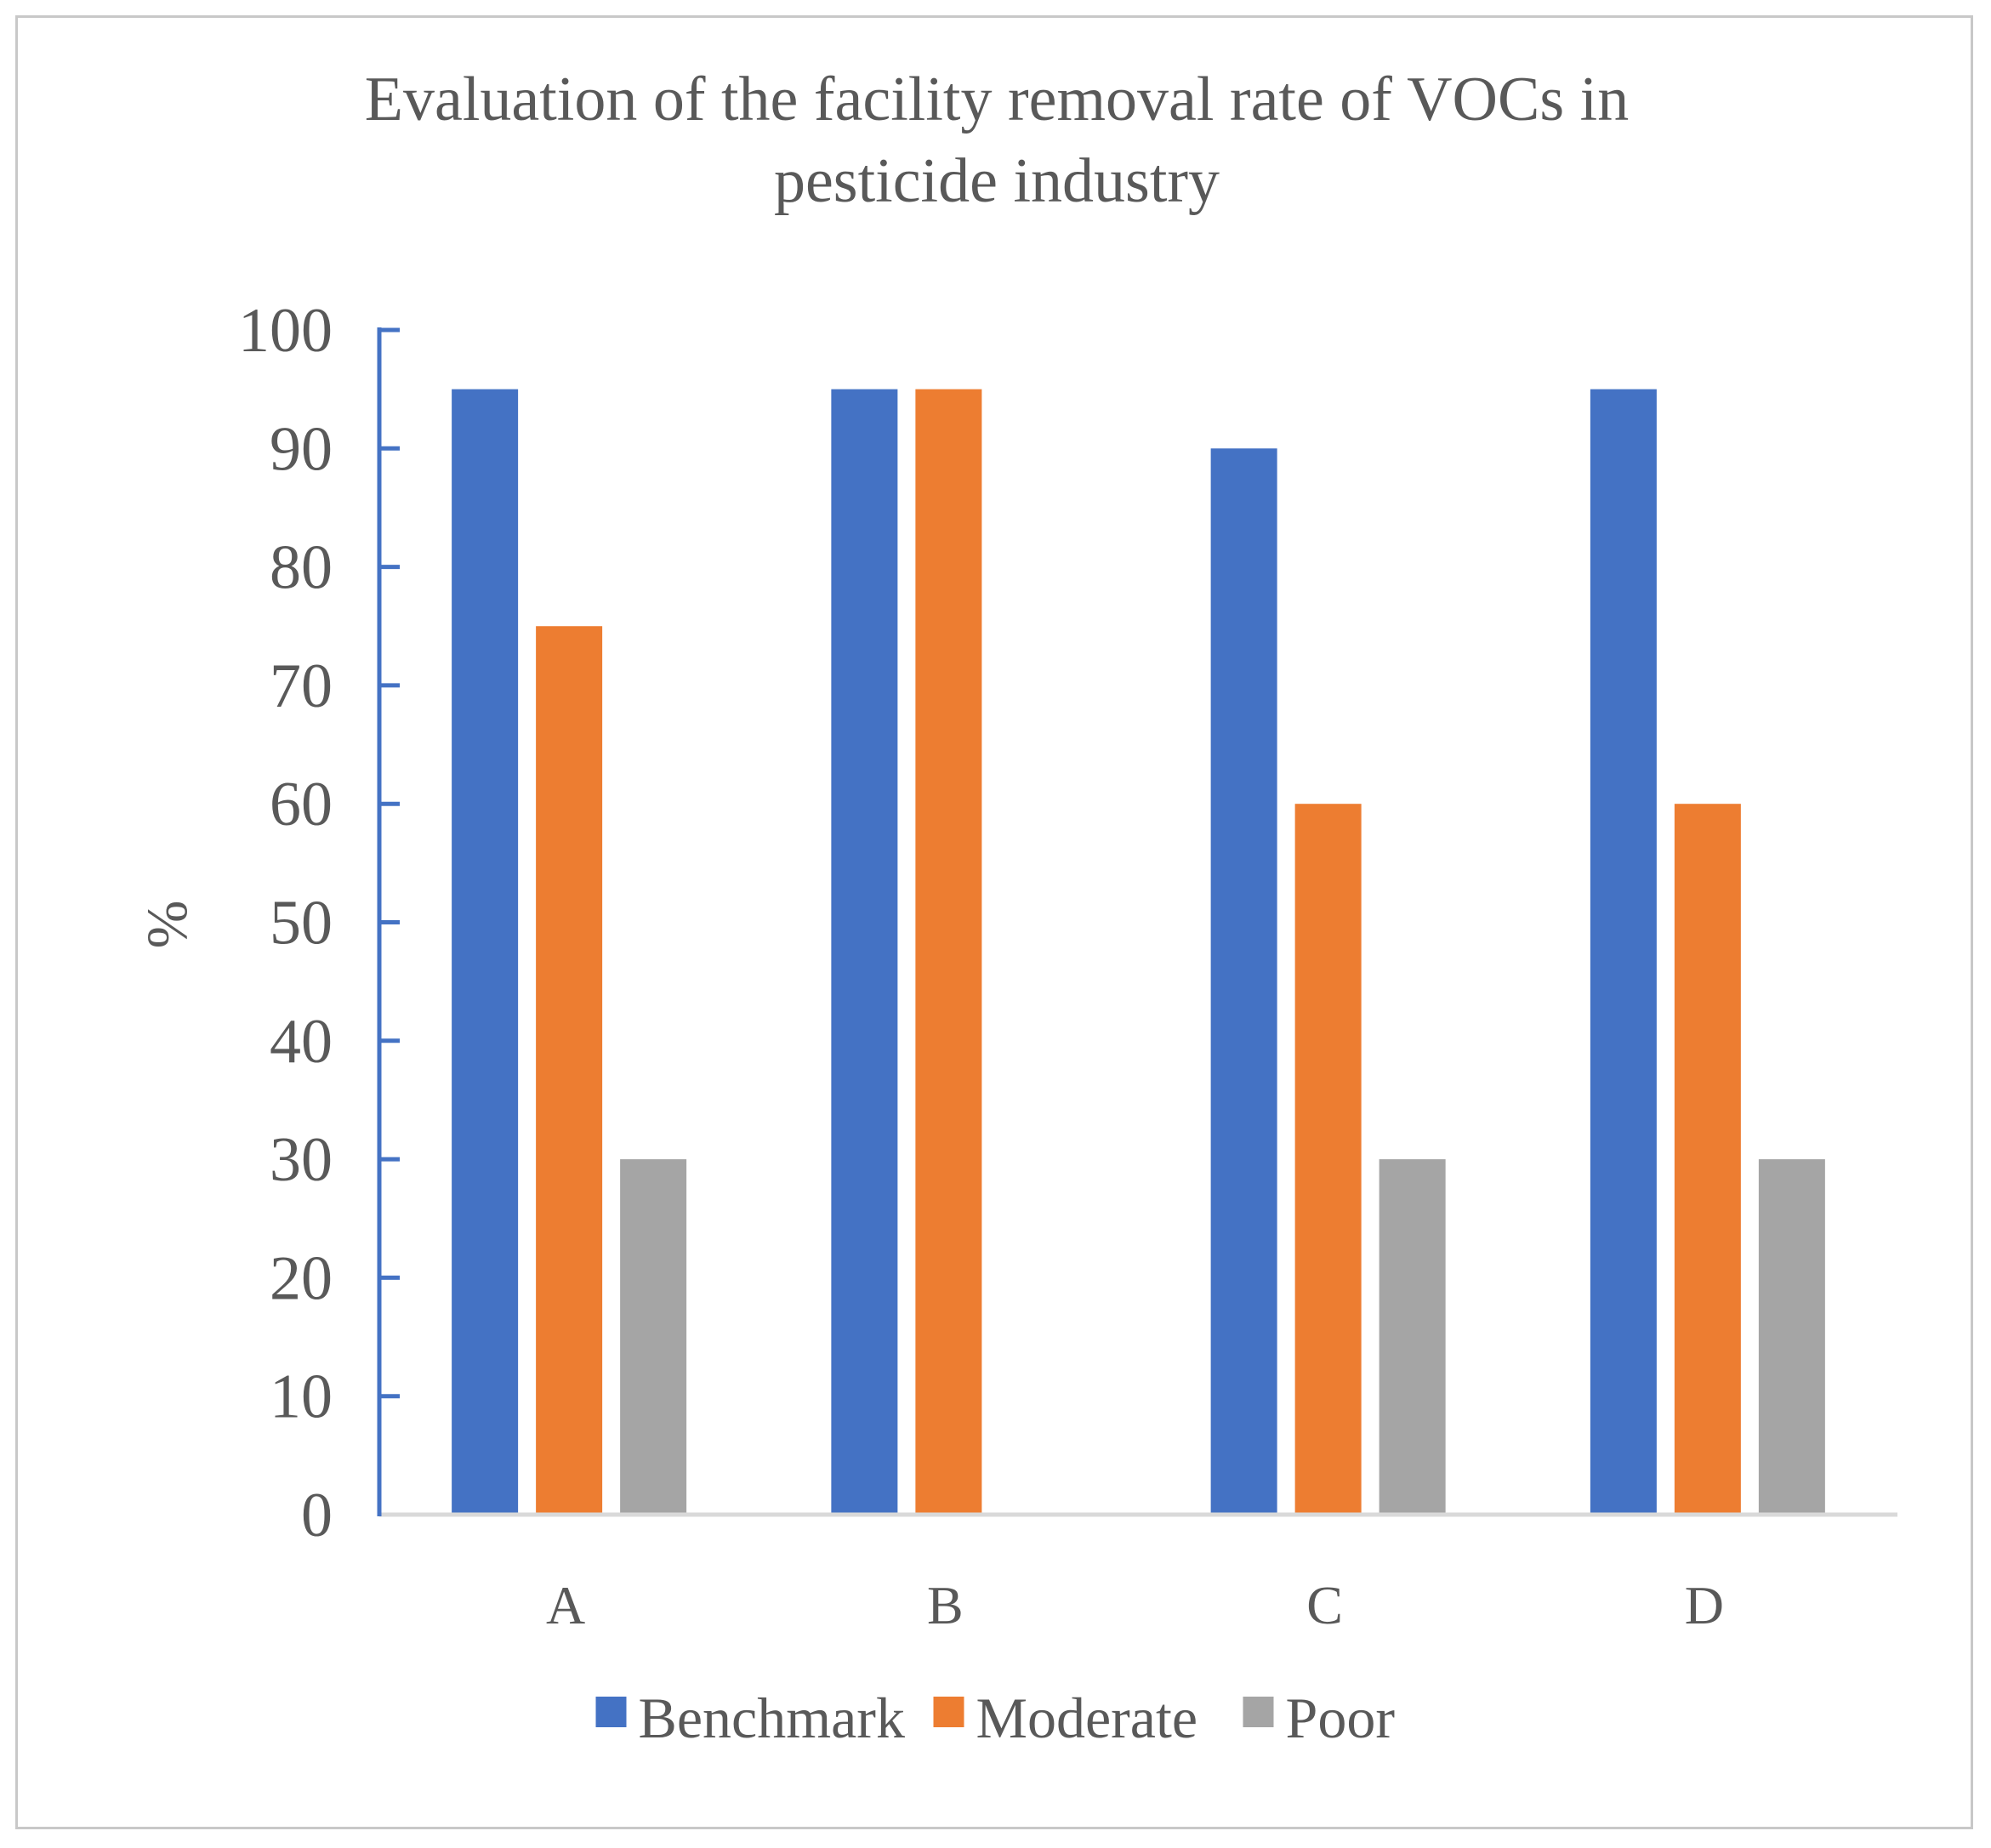 This screenshot has height=1848, width=1991. Describe the element at coordinates (301, 1042) in the screenshot. I see `y-tick-label: 40` at that location.